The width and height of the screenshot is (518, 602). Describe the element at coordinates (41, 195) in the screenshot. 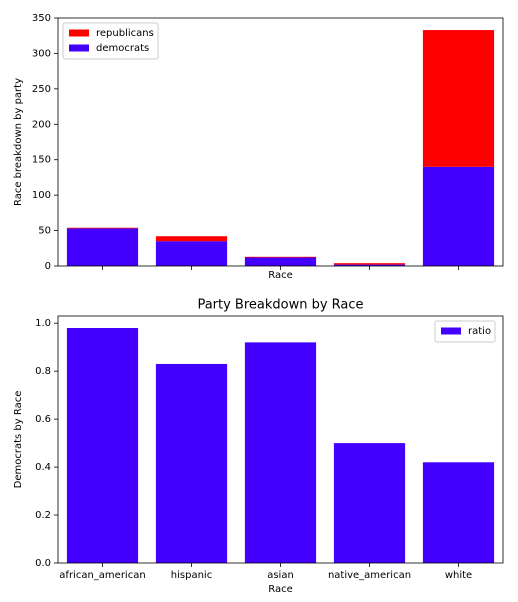

I see `y-tick-label: 100` at that location.